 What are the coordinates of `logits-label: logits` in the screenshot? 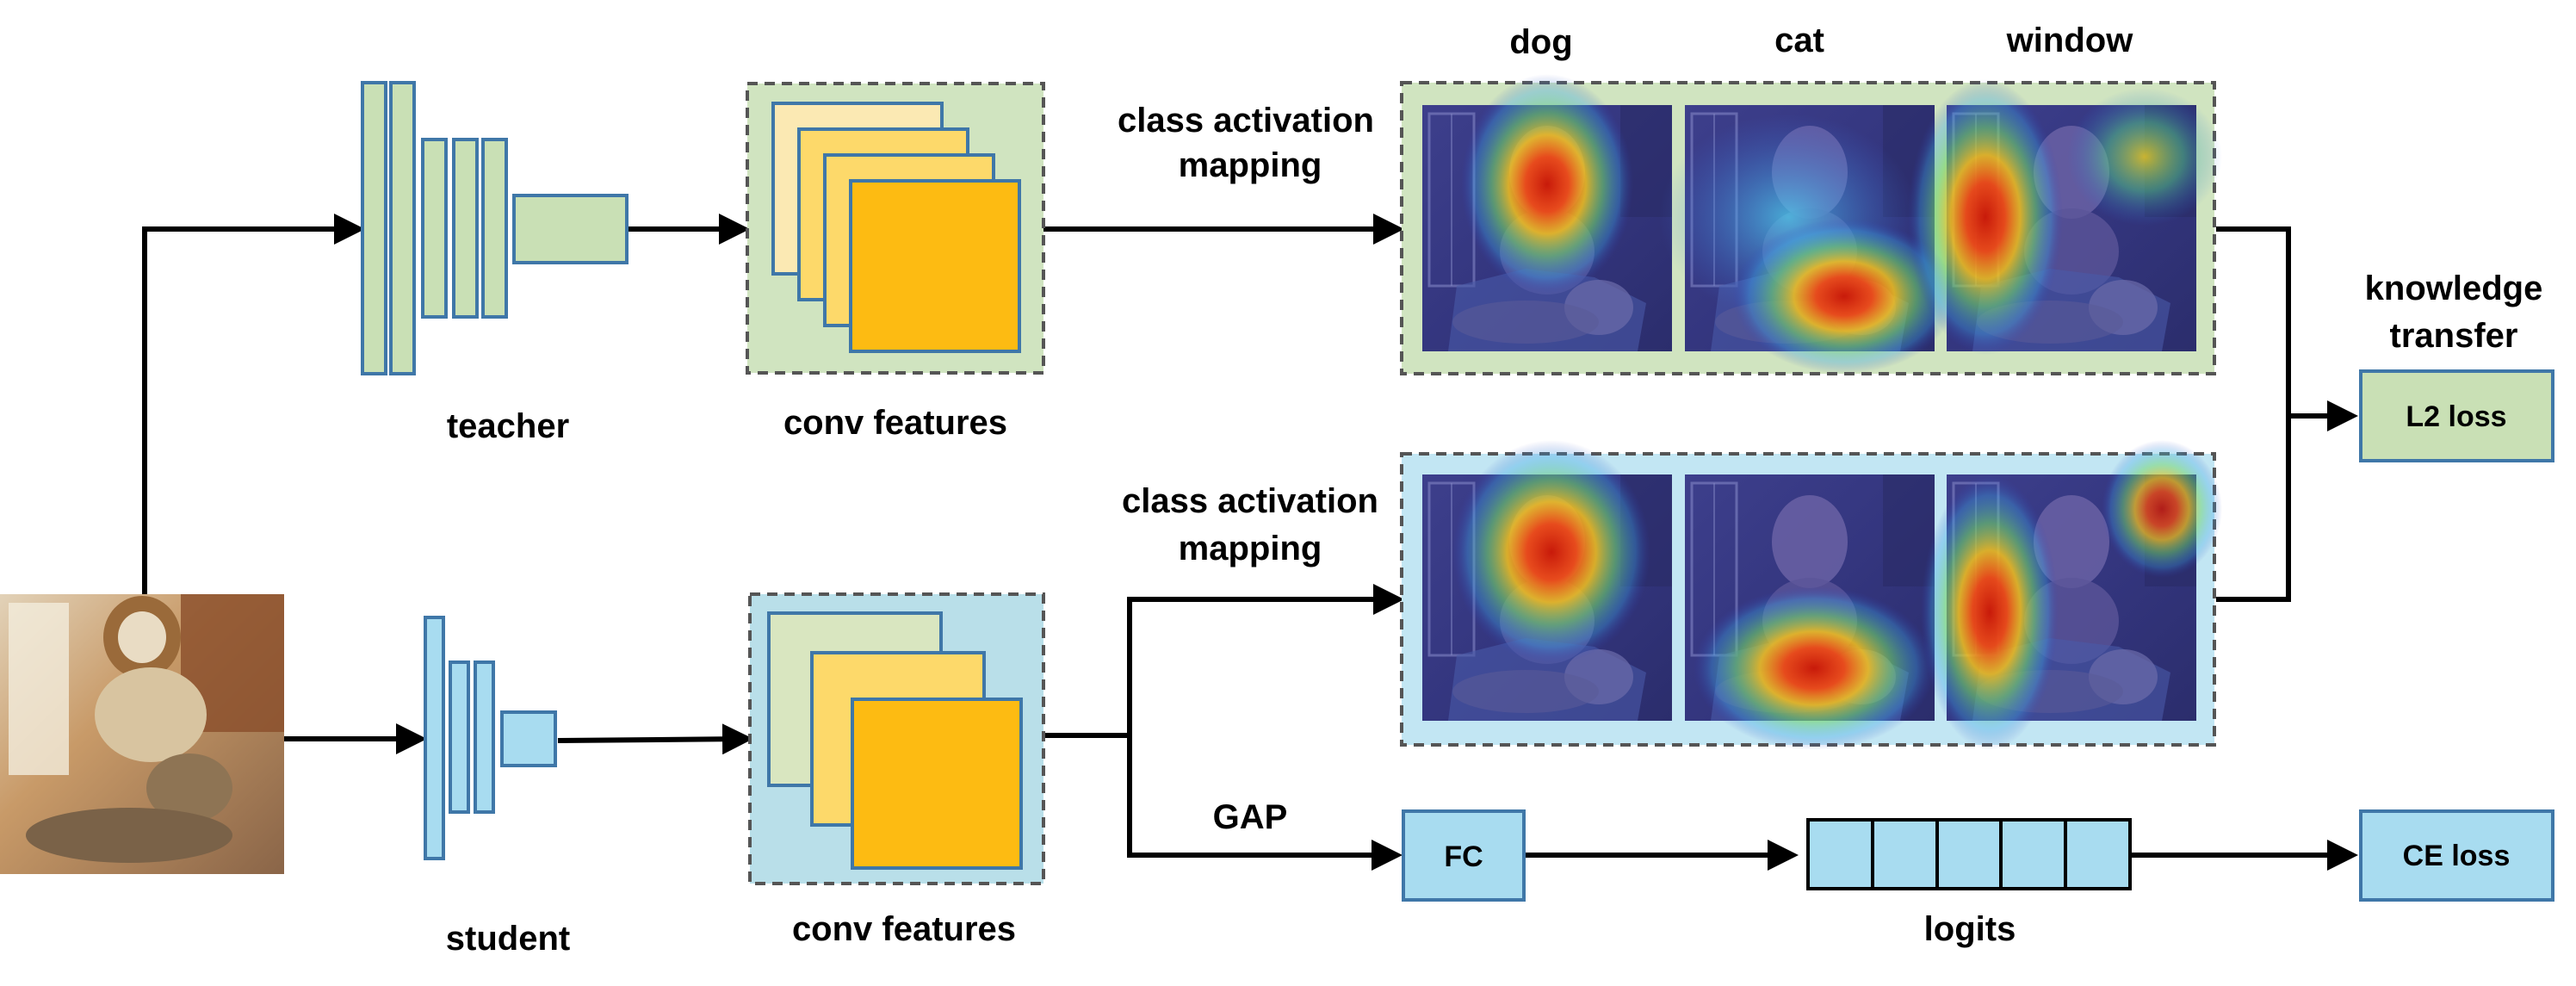 It's located at (1970, 929).